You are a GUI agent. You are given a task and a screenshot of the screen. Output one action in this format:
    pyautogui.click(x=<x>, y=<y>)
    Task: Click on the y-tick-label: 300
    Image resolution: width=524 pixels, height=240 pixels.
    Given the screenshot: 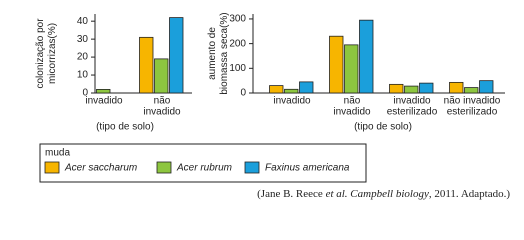 What is the action you would take?
    pyautogui.click(x=237, y=19)
    